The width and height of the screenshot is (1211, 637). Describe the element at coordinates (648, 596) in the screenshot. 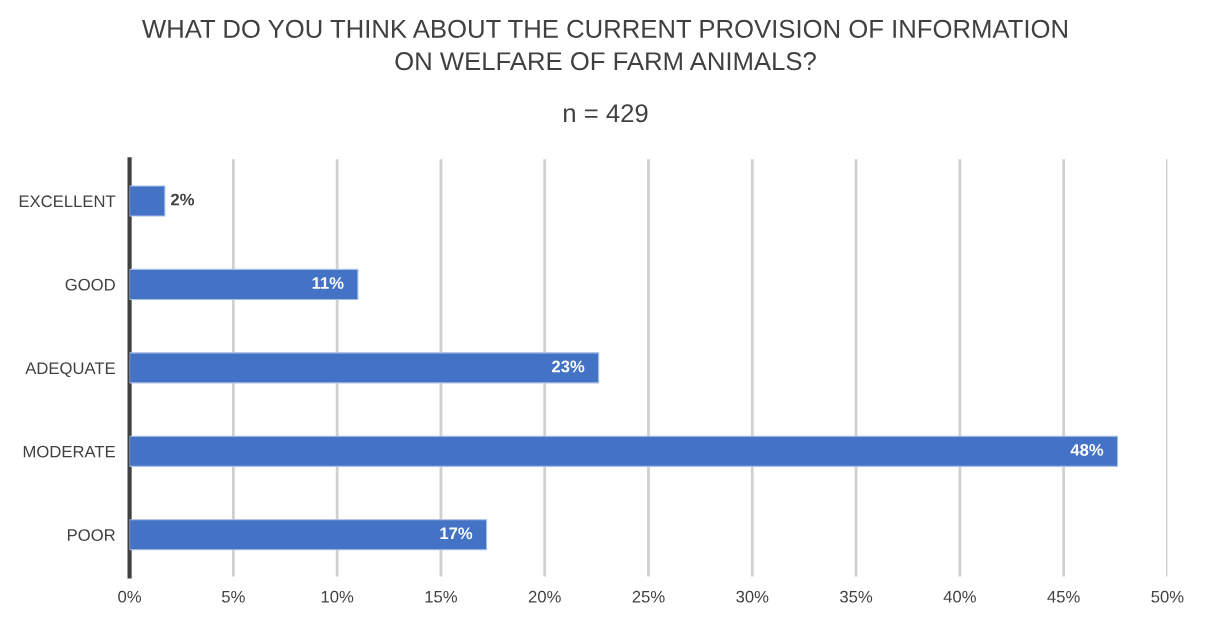

I see `x-tick-label: 25%` at that location.